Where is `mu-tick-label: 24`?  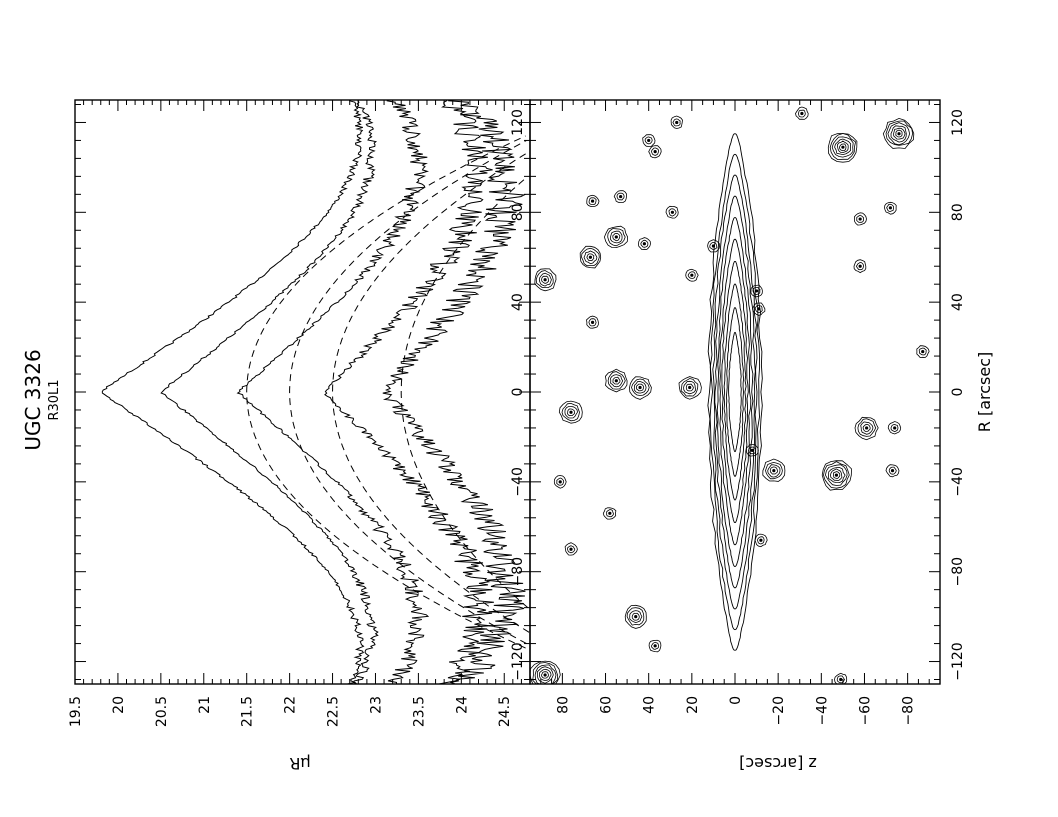 mu-tick-label: 24 is located at coordinates (462, 705).